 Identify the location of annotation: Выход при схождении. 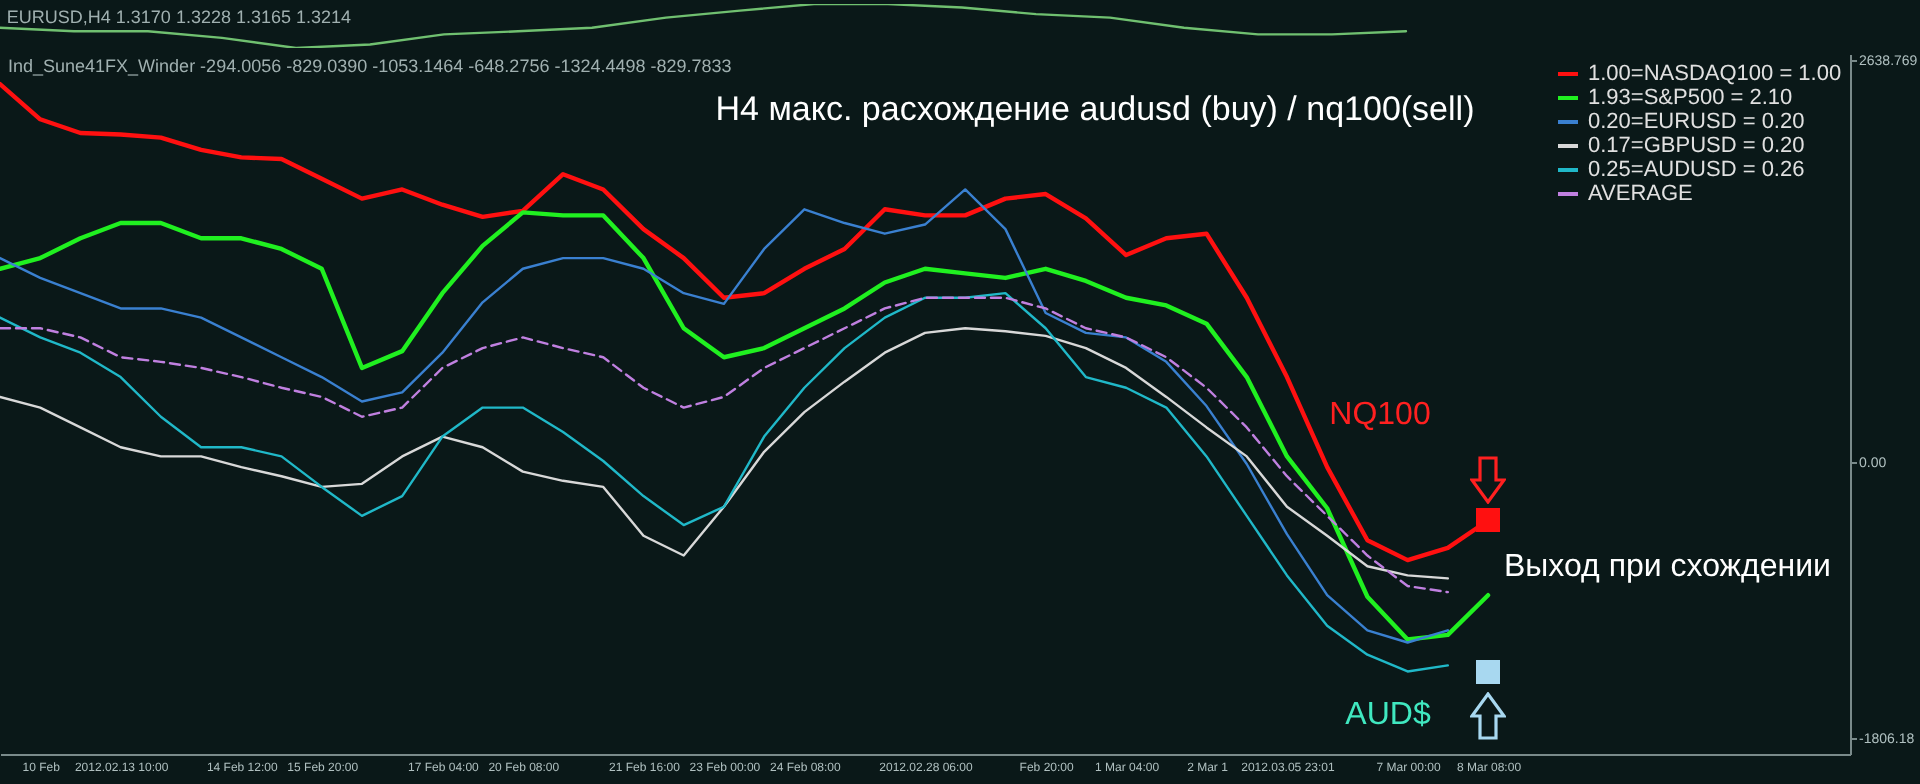
(1667, 567).